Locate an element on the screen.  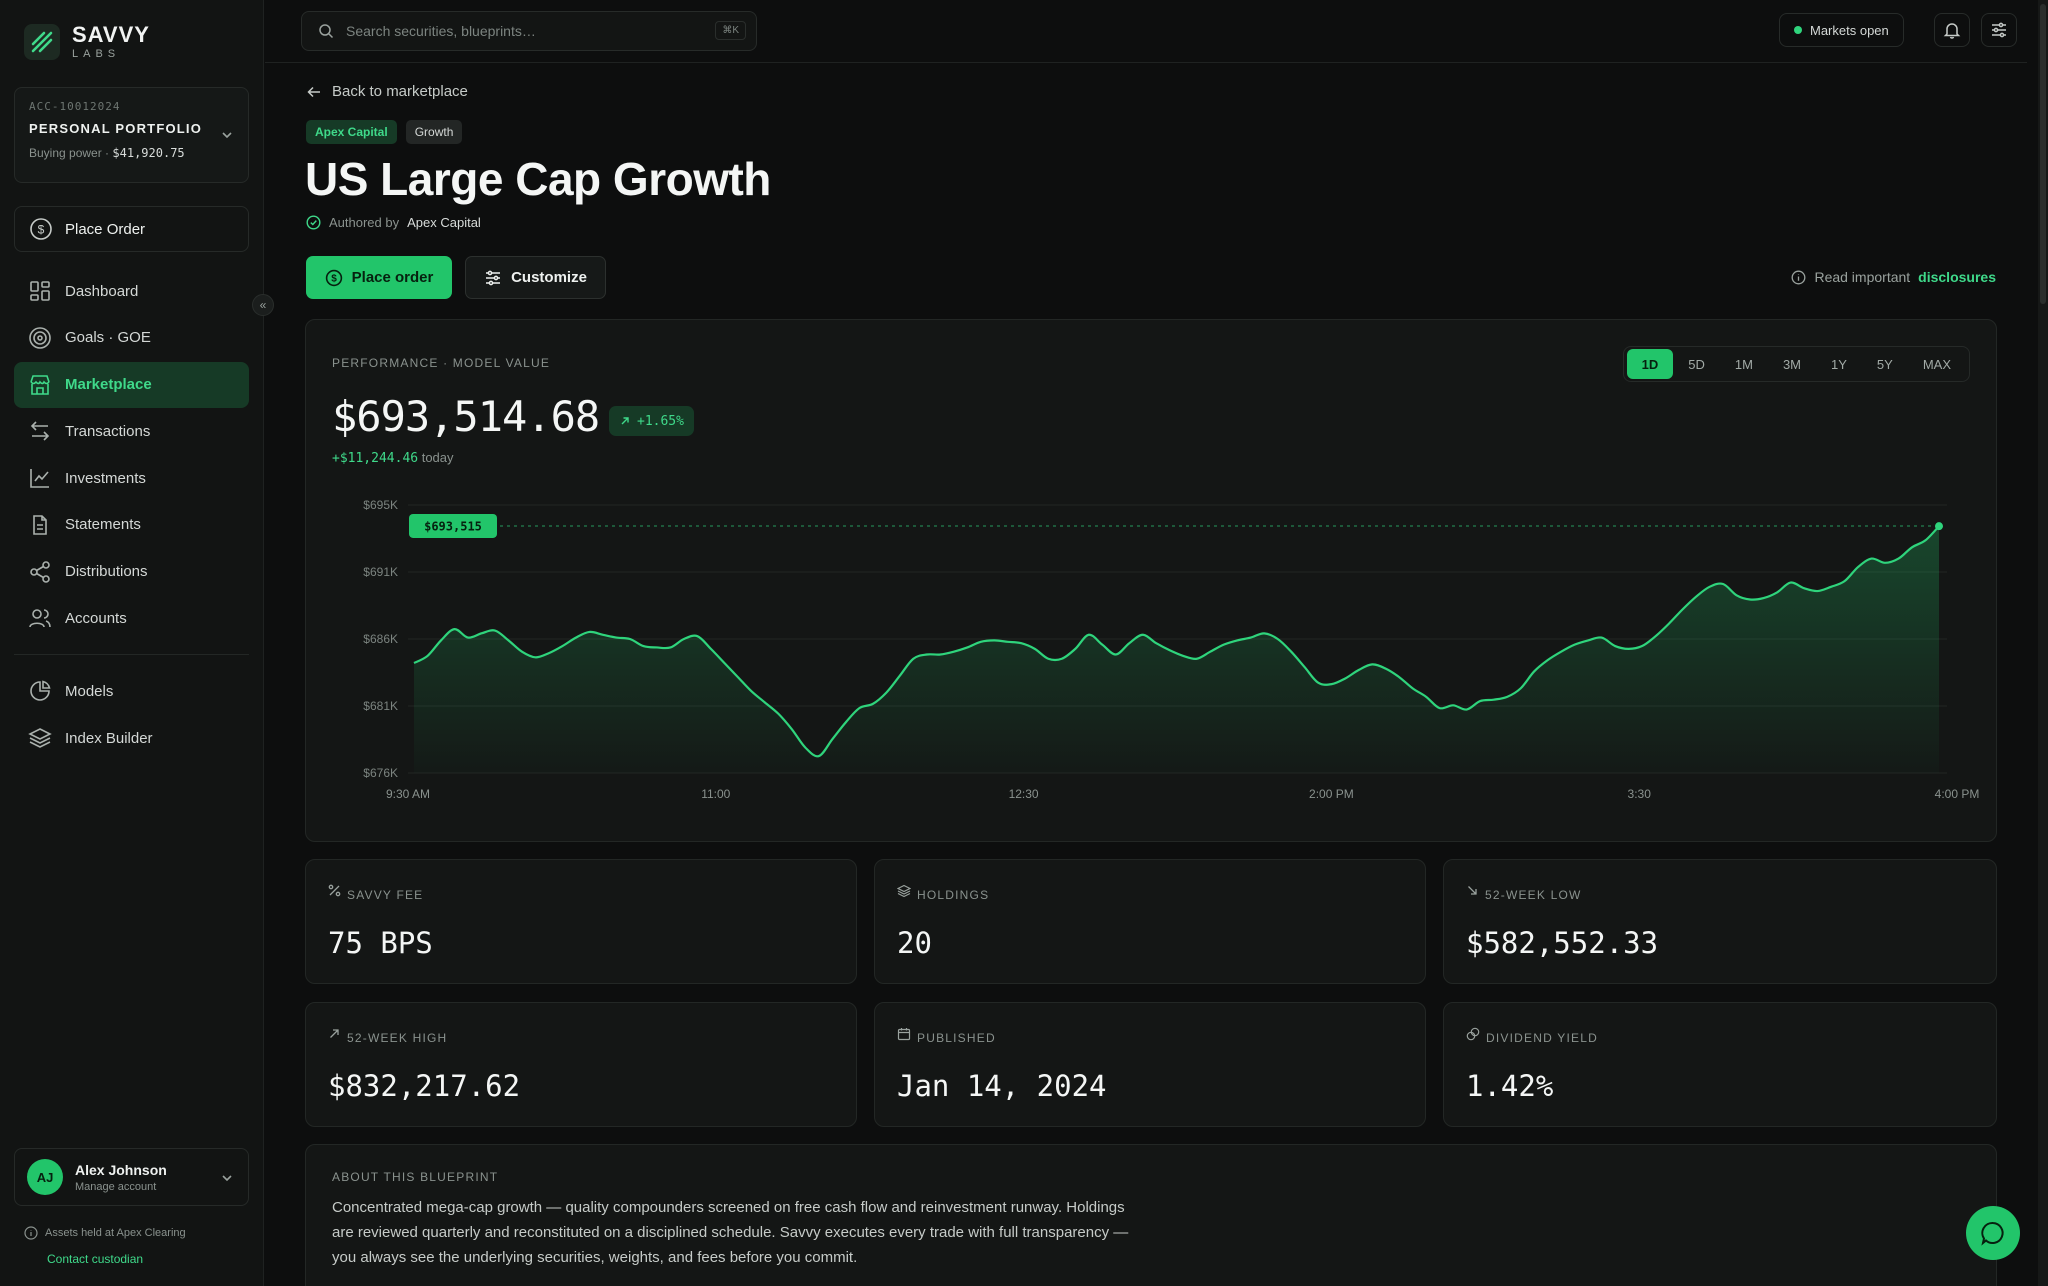
brand-sub: LABS is located at coordinates (96, 54).